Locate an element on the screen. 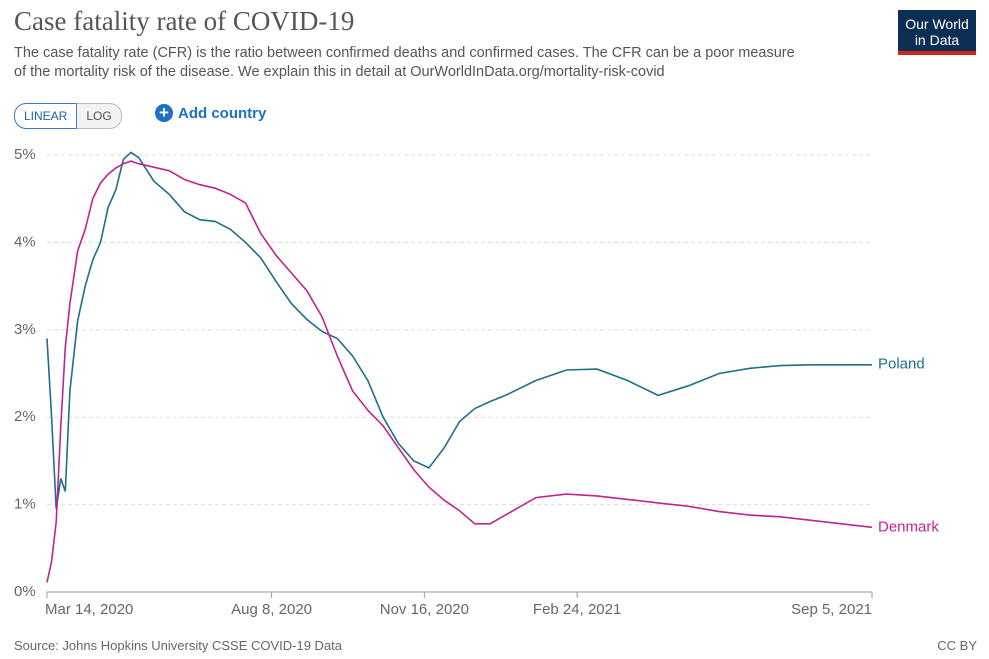 This screenshot has width=989, height=659. x-tick-label: Mar 14, 2020 is located at coordinates (89, 609).